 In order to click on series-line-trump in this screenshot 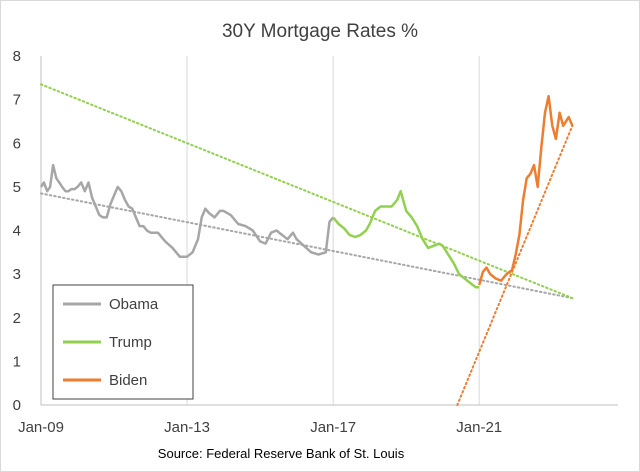, I will do `click(406, 239)`.